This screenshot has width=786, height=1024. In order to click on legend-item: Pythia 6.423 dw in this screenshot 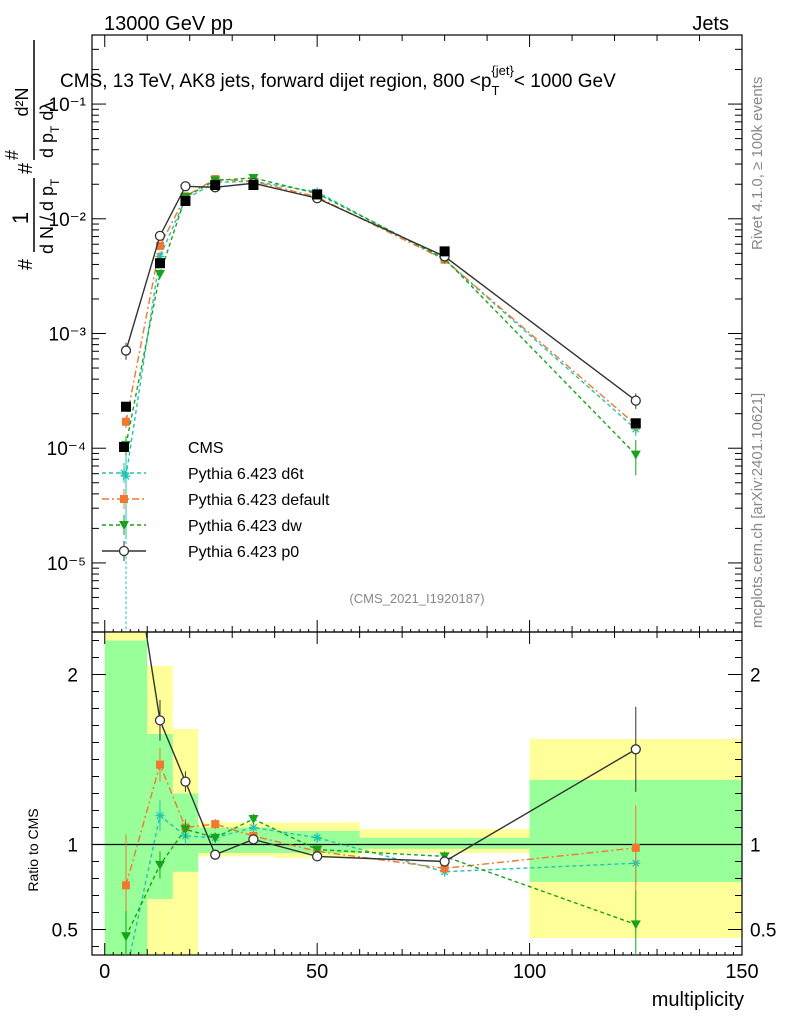, I will do `click(202, 525)`.